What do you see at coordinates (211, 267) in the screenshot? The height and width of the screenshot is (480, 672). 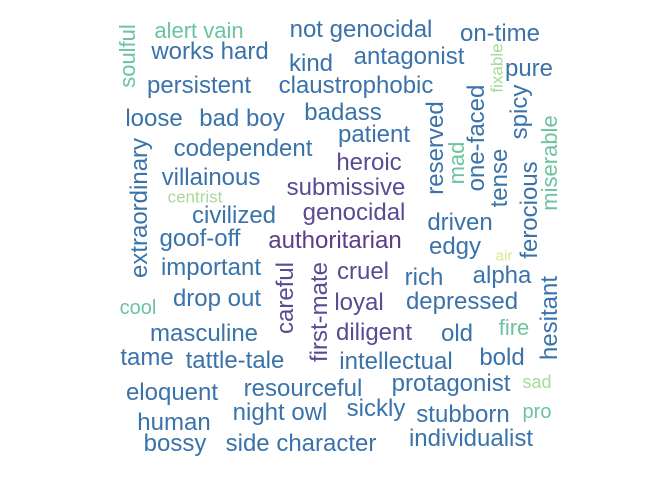 I see `word-important: important` at bounding box center [211, 267].